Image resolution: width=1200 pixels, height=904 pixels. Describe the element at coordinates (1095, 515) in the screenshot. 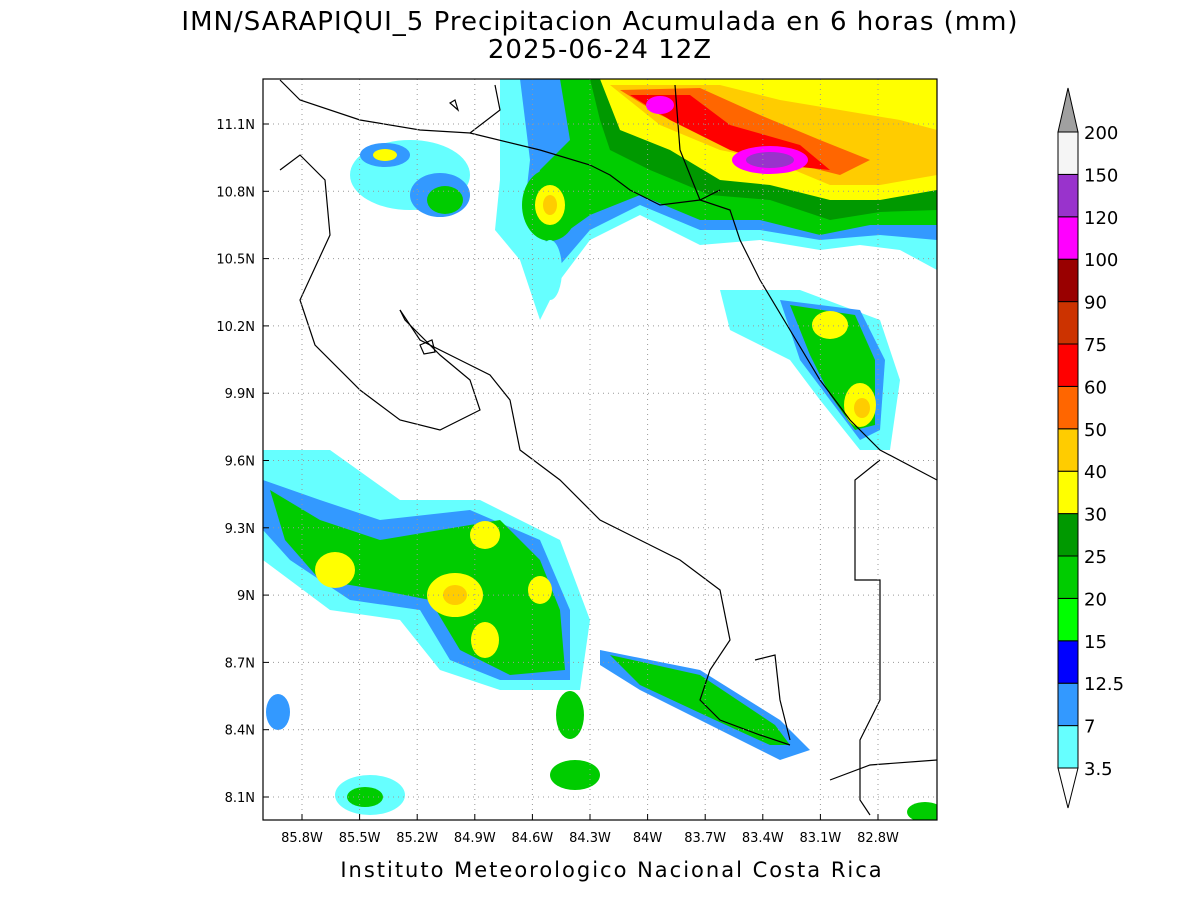

I see `colorbar-label: 30` at that location.